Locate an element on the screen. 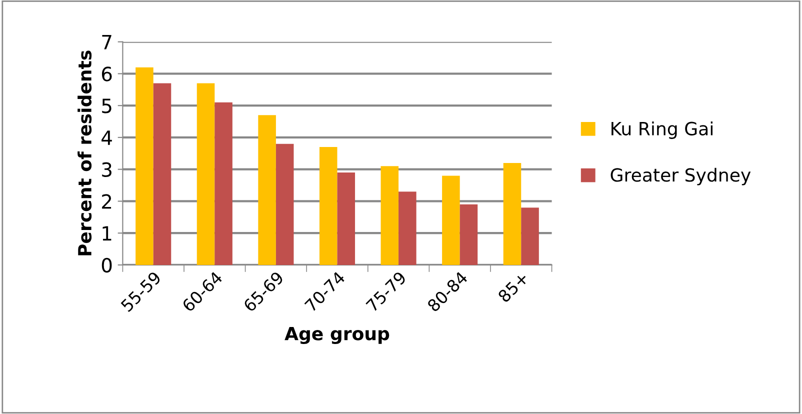 The width and height of the screenshot is (802, 414). y-tick-label: 4 is located at coordinates (107, 137).